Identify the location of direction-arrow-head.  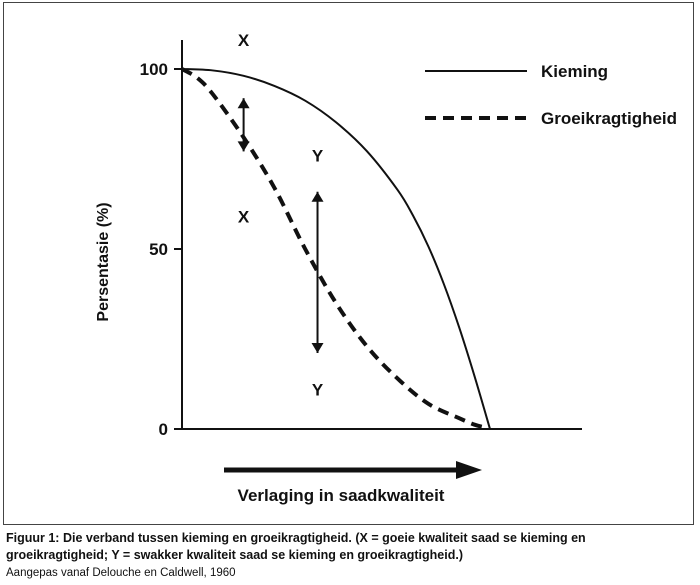
(469, 470).